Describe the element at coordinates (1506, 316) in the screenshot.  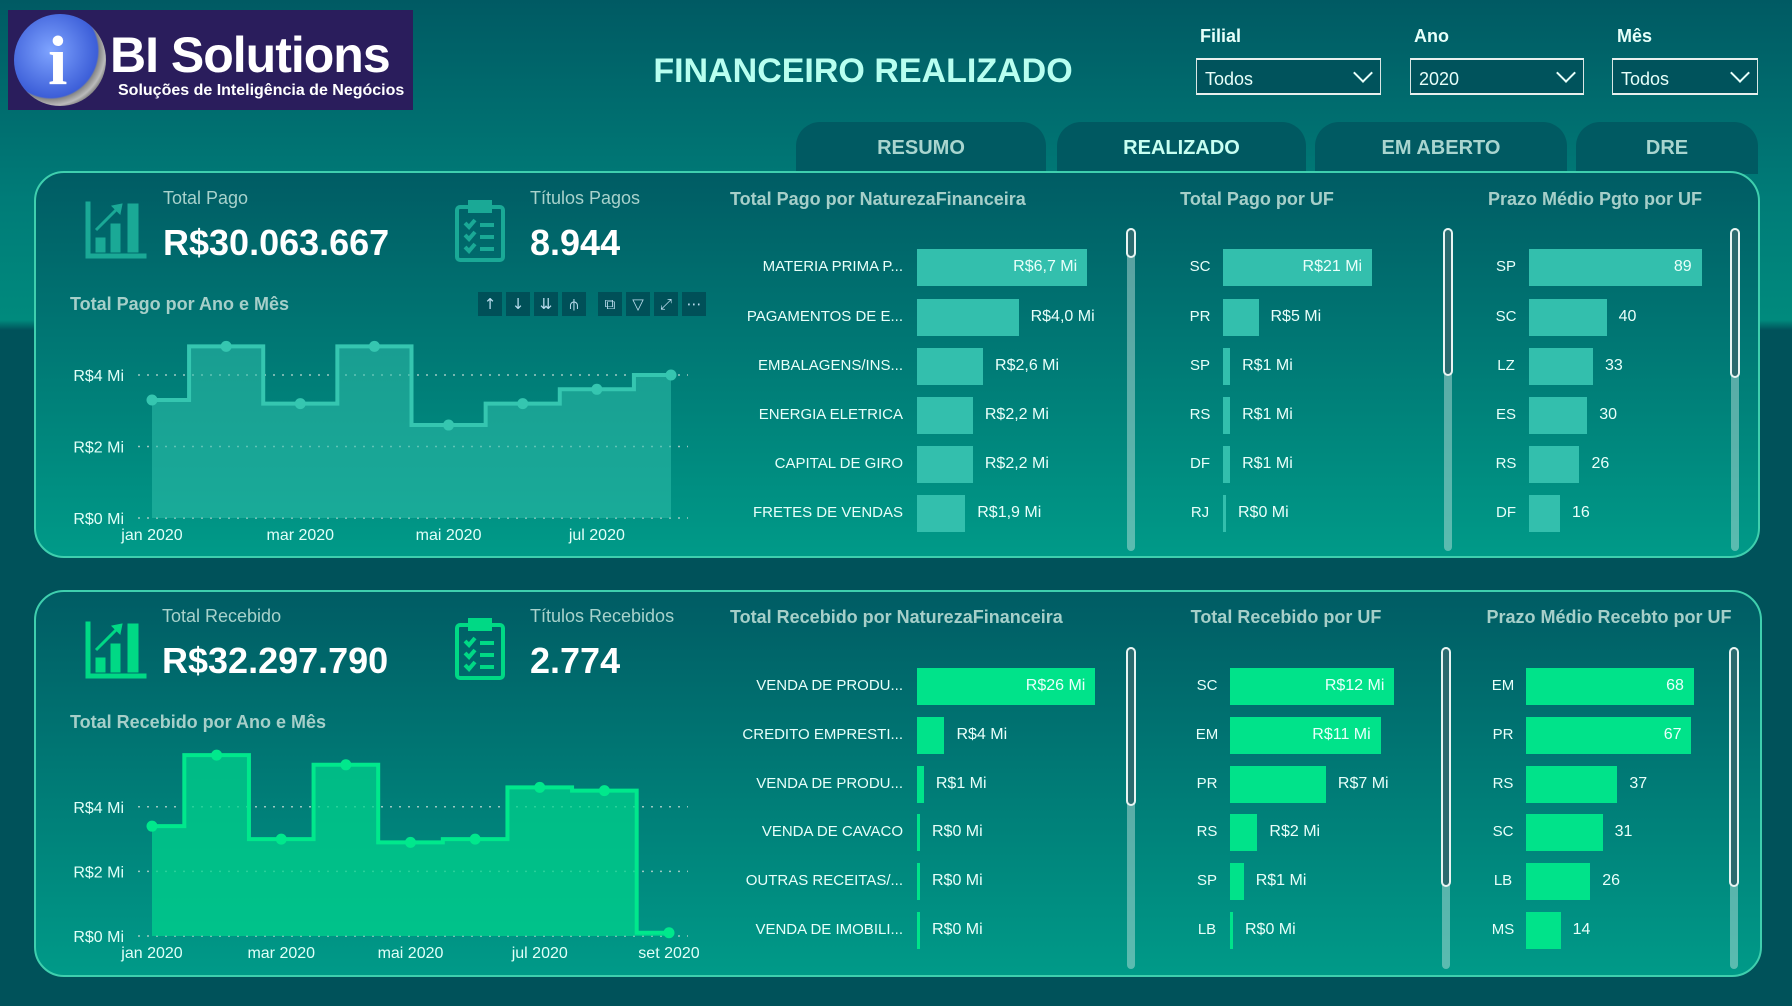
I see `bar-category-label: SC` at that location.